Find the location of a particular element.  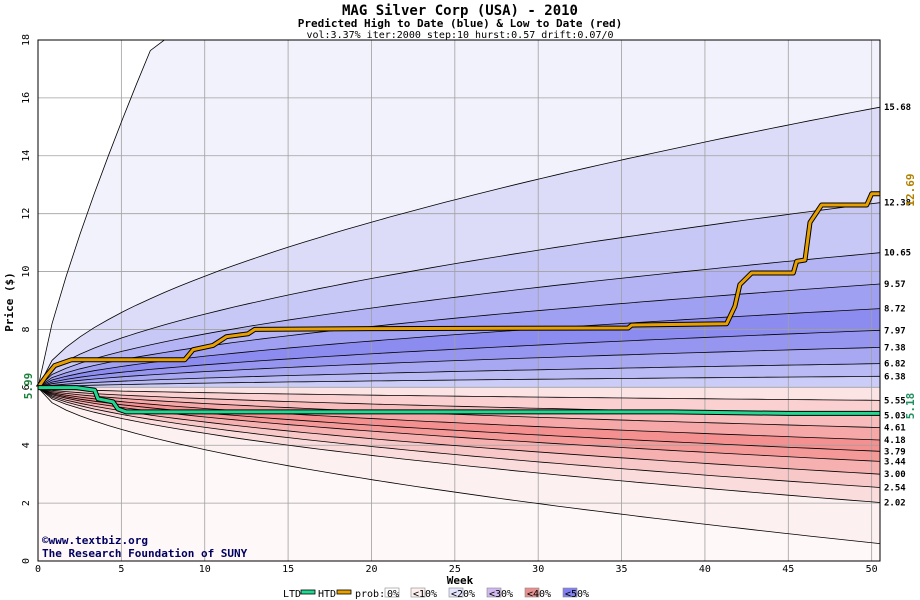

legend-prob-item: <10% is located at coordinates (425, 594).